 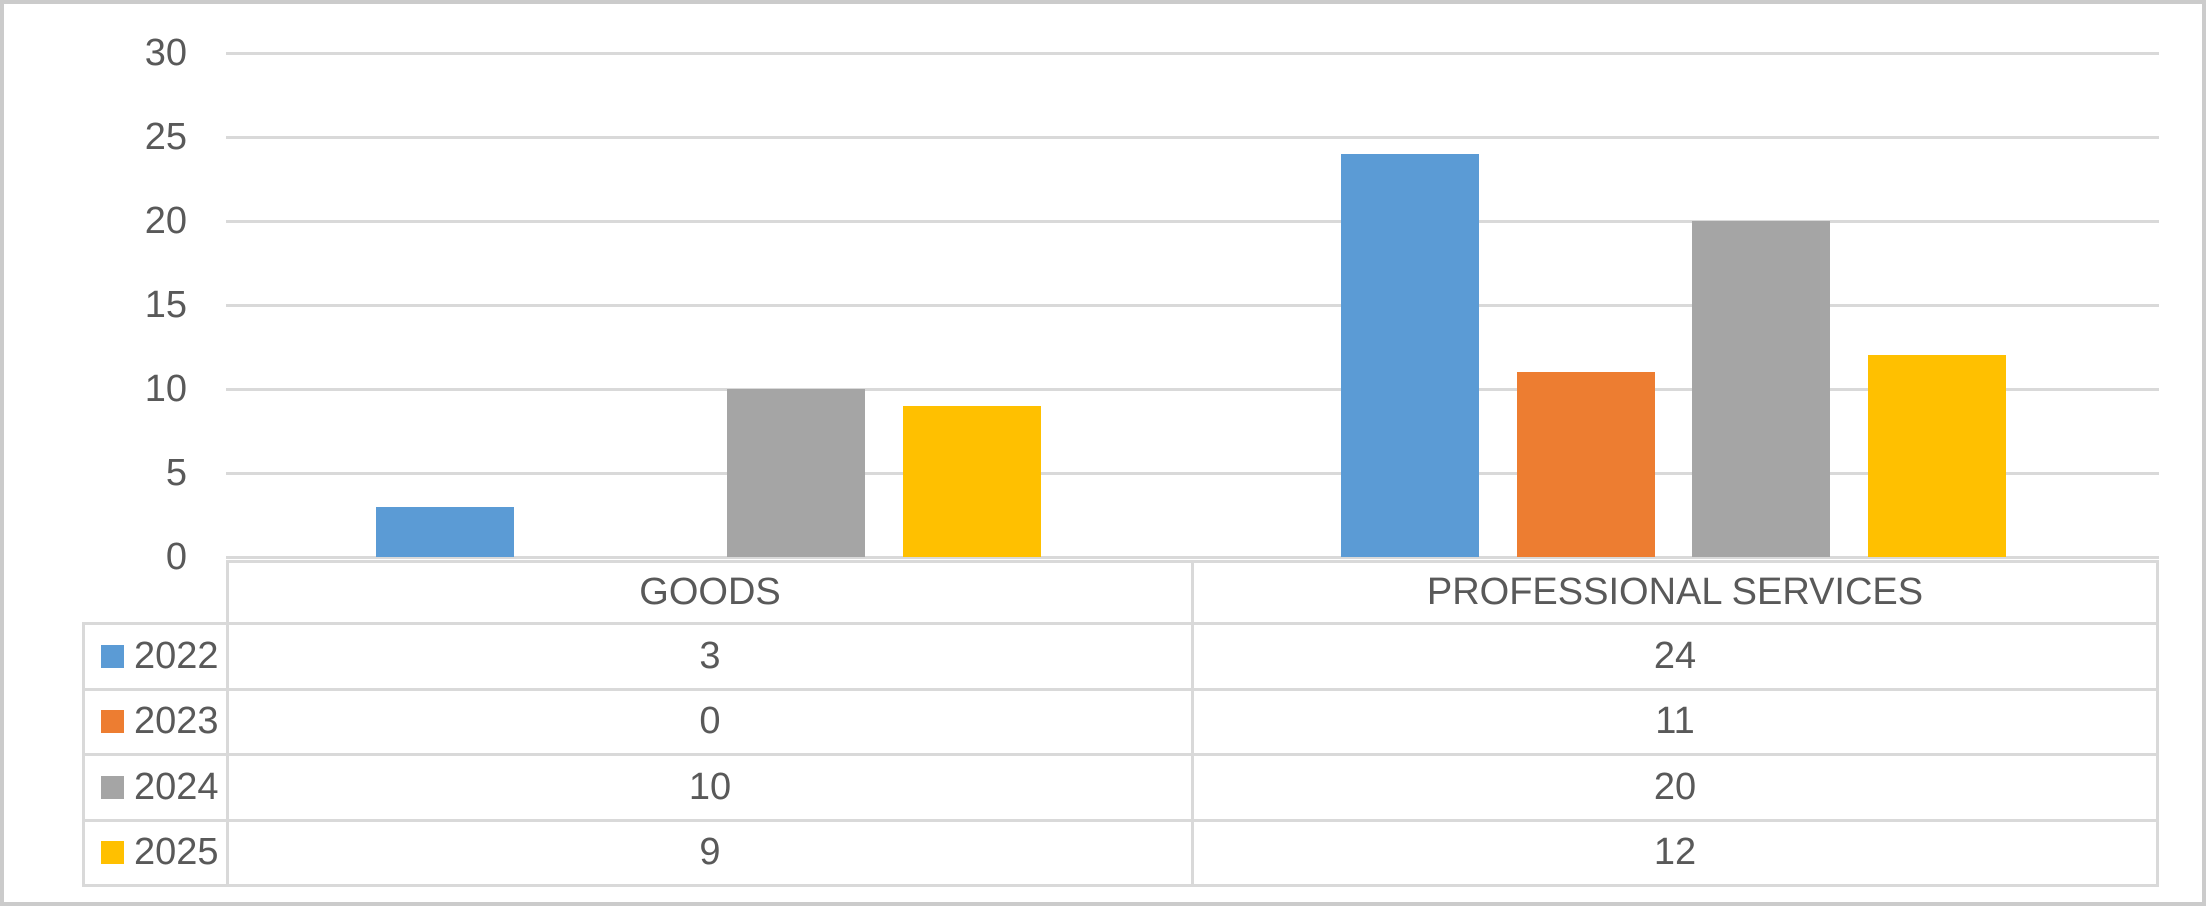 What do you see at coordinates (165, 389) in the screenshot?
I see `y-tick-label-10: 10` at bounding box center [165, 389].